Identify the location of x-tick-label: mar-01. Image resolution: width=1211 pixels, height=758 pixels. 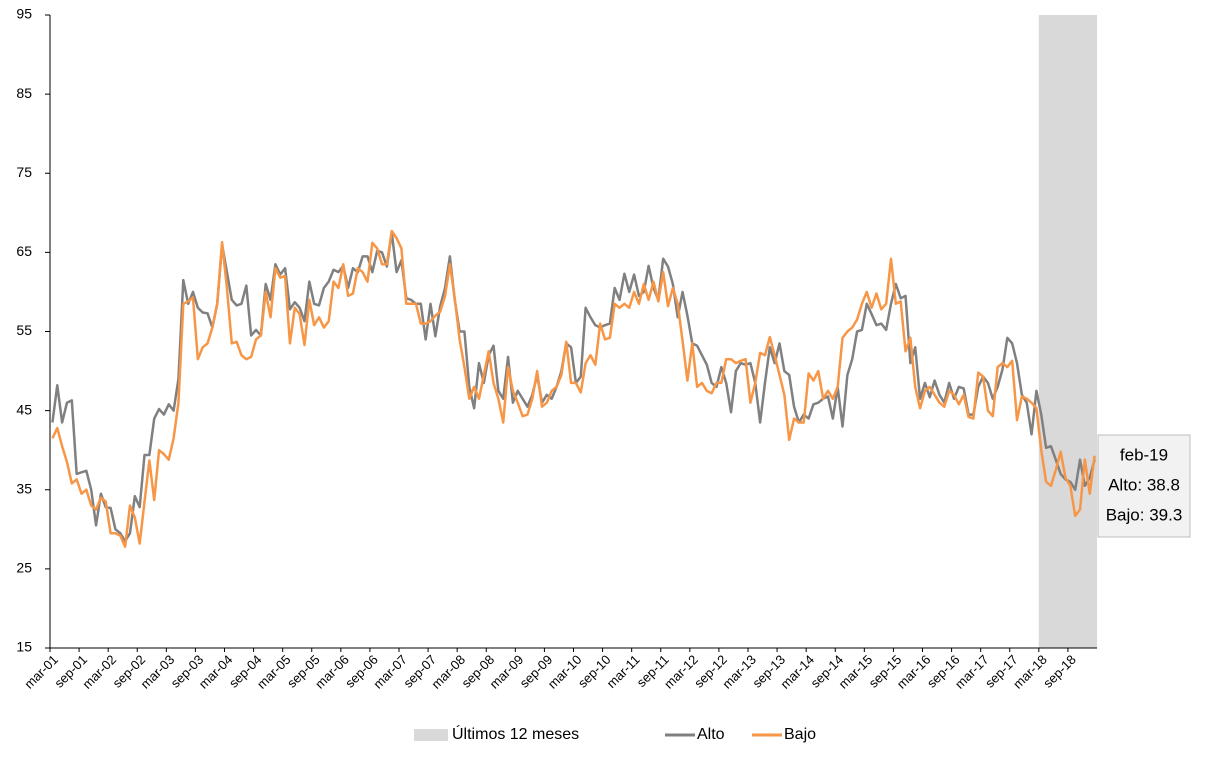
(41, 672).